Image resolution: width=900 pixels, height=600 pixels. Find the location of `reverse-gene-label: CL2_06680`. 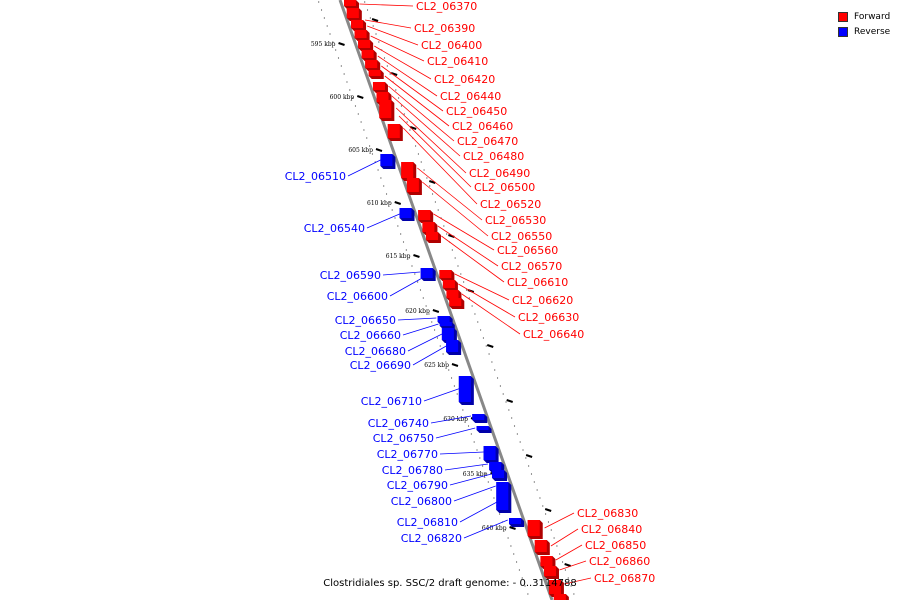

reverse-gene-label: CL2_06680 is located at coordinates (375, 351).